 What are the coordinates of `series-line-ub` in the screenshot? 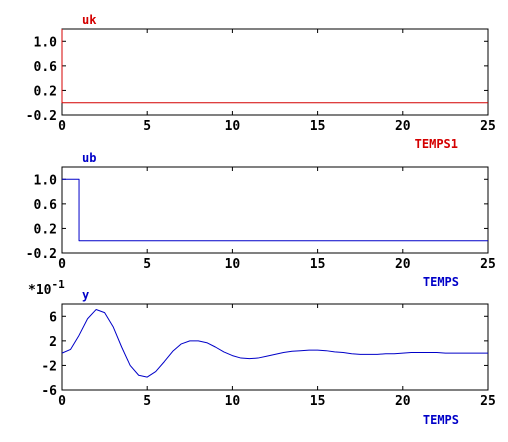 It's located at (275, 210).